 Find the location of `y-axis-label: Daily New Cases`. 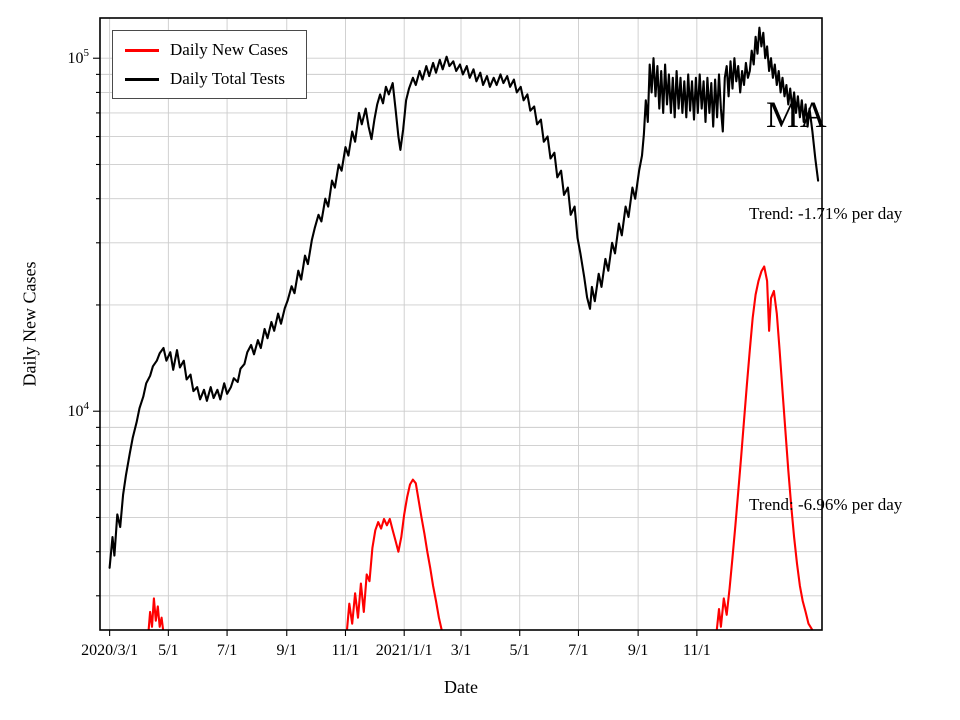

y-axis-label: Daily New Cases is located at coordinates (29, 324).